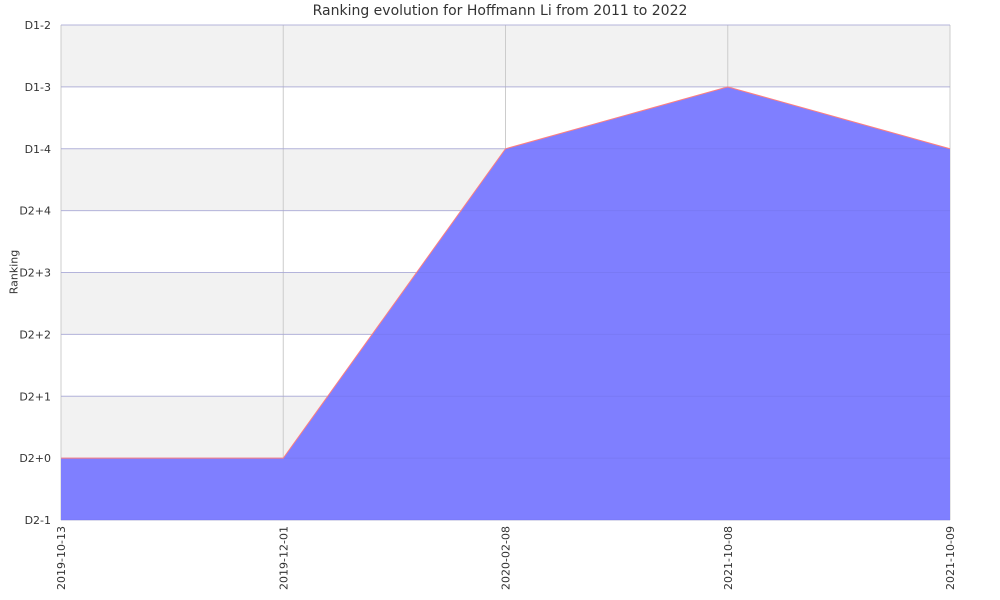 The width and height of the screenshot is (1000, 600). What do you see at coordinates (35, 396) in the screenshot?
I see `y-tick-label: D2+1` at bounding box center [35, 396].